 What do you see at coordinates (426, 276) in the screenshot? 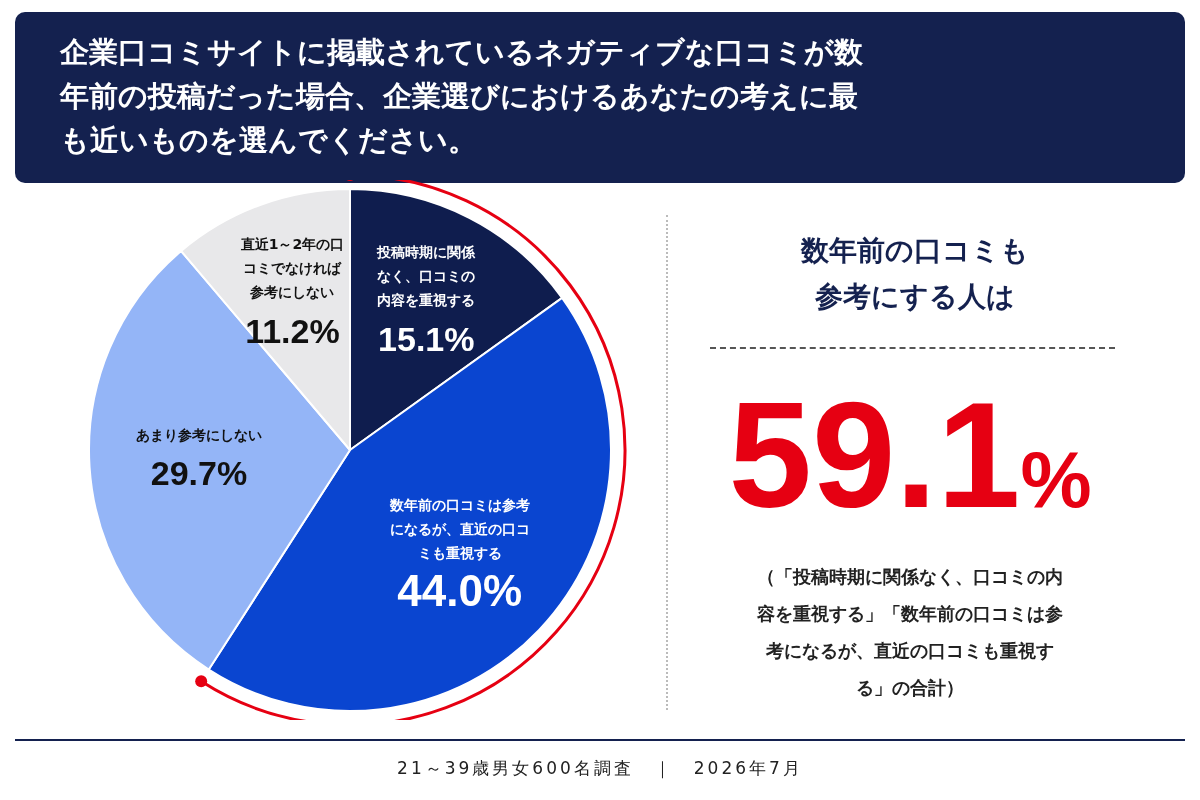
I see `slice-label: 投稿時期に関係なく、口コミの内容を重視する` at bounding box center [426, 276].